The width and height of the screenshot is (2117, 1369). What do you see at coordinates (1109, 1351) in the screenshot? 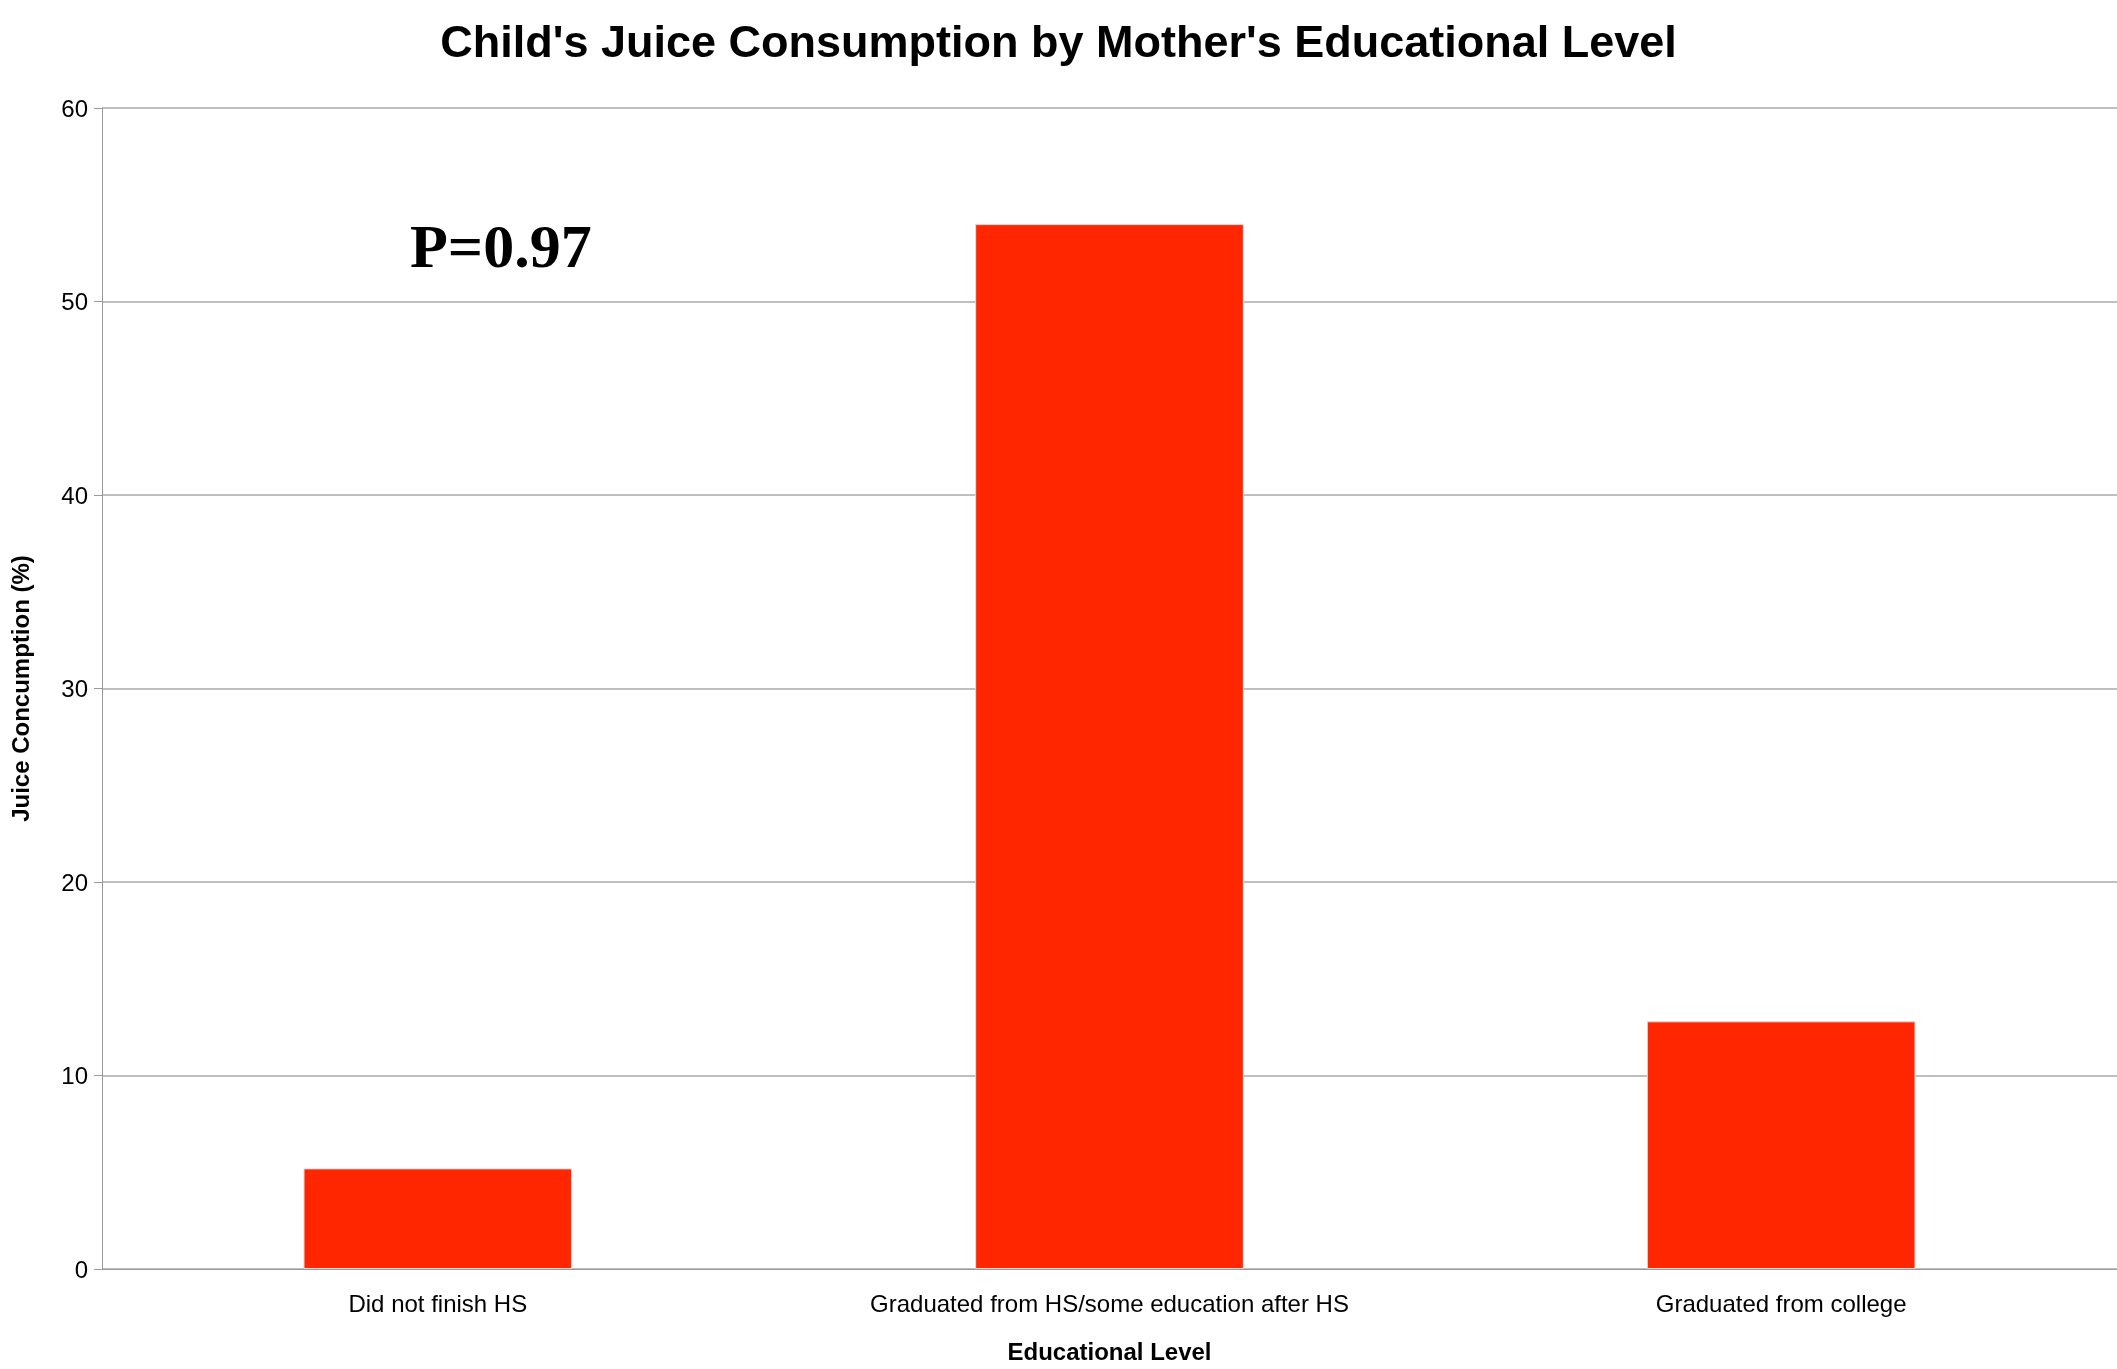
I see `x-axis-title: Educational Level` at bounding box center [1109, 1351].